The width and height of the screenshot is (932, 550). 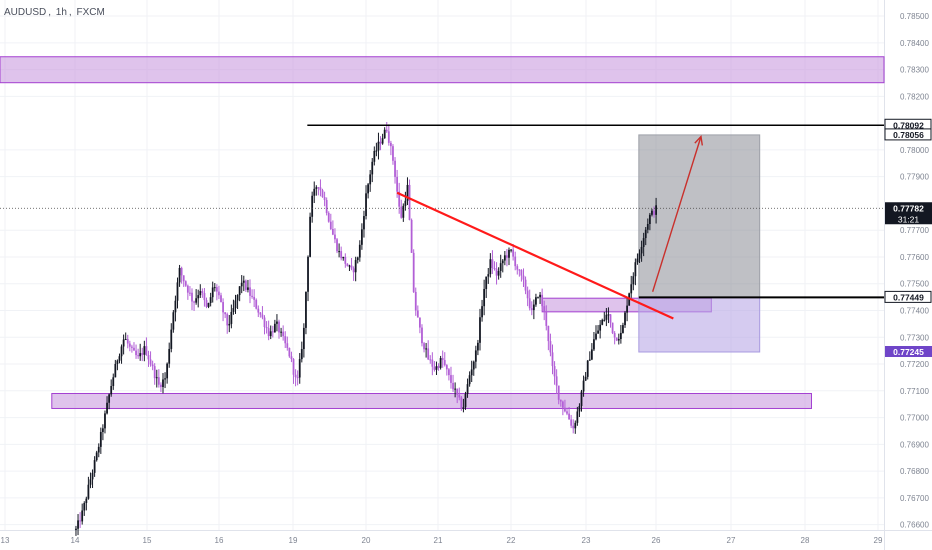 What do you see at coordinates (55, 12) in the screenshot?
I see `symbol-legend: AUDUSD, 1h, FXCM` at bounding box center [55, 12].